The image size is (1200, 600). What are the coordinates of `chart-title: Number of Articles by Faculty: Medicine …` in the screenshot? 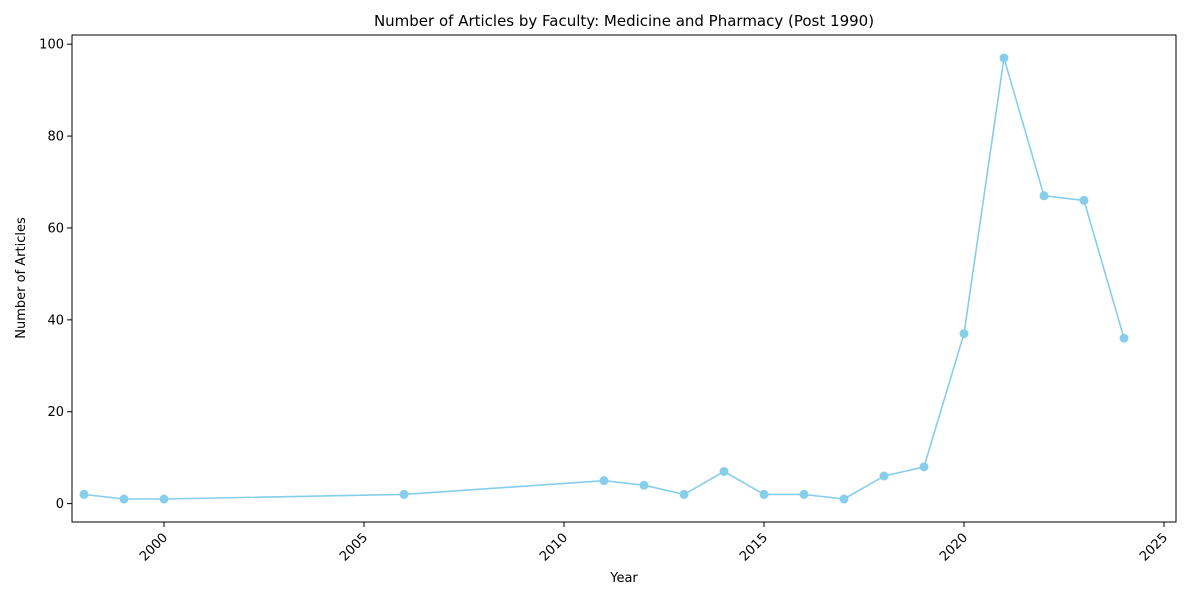 It's located at (624, 21).